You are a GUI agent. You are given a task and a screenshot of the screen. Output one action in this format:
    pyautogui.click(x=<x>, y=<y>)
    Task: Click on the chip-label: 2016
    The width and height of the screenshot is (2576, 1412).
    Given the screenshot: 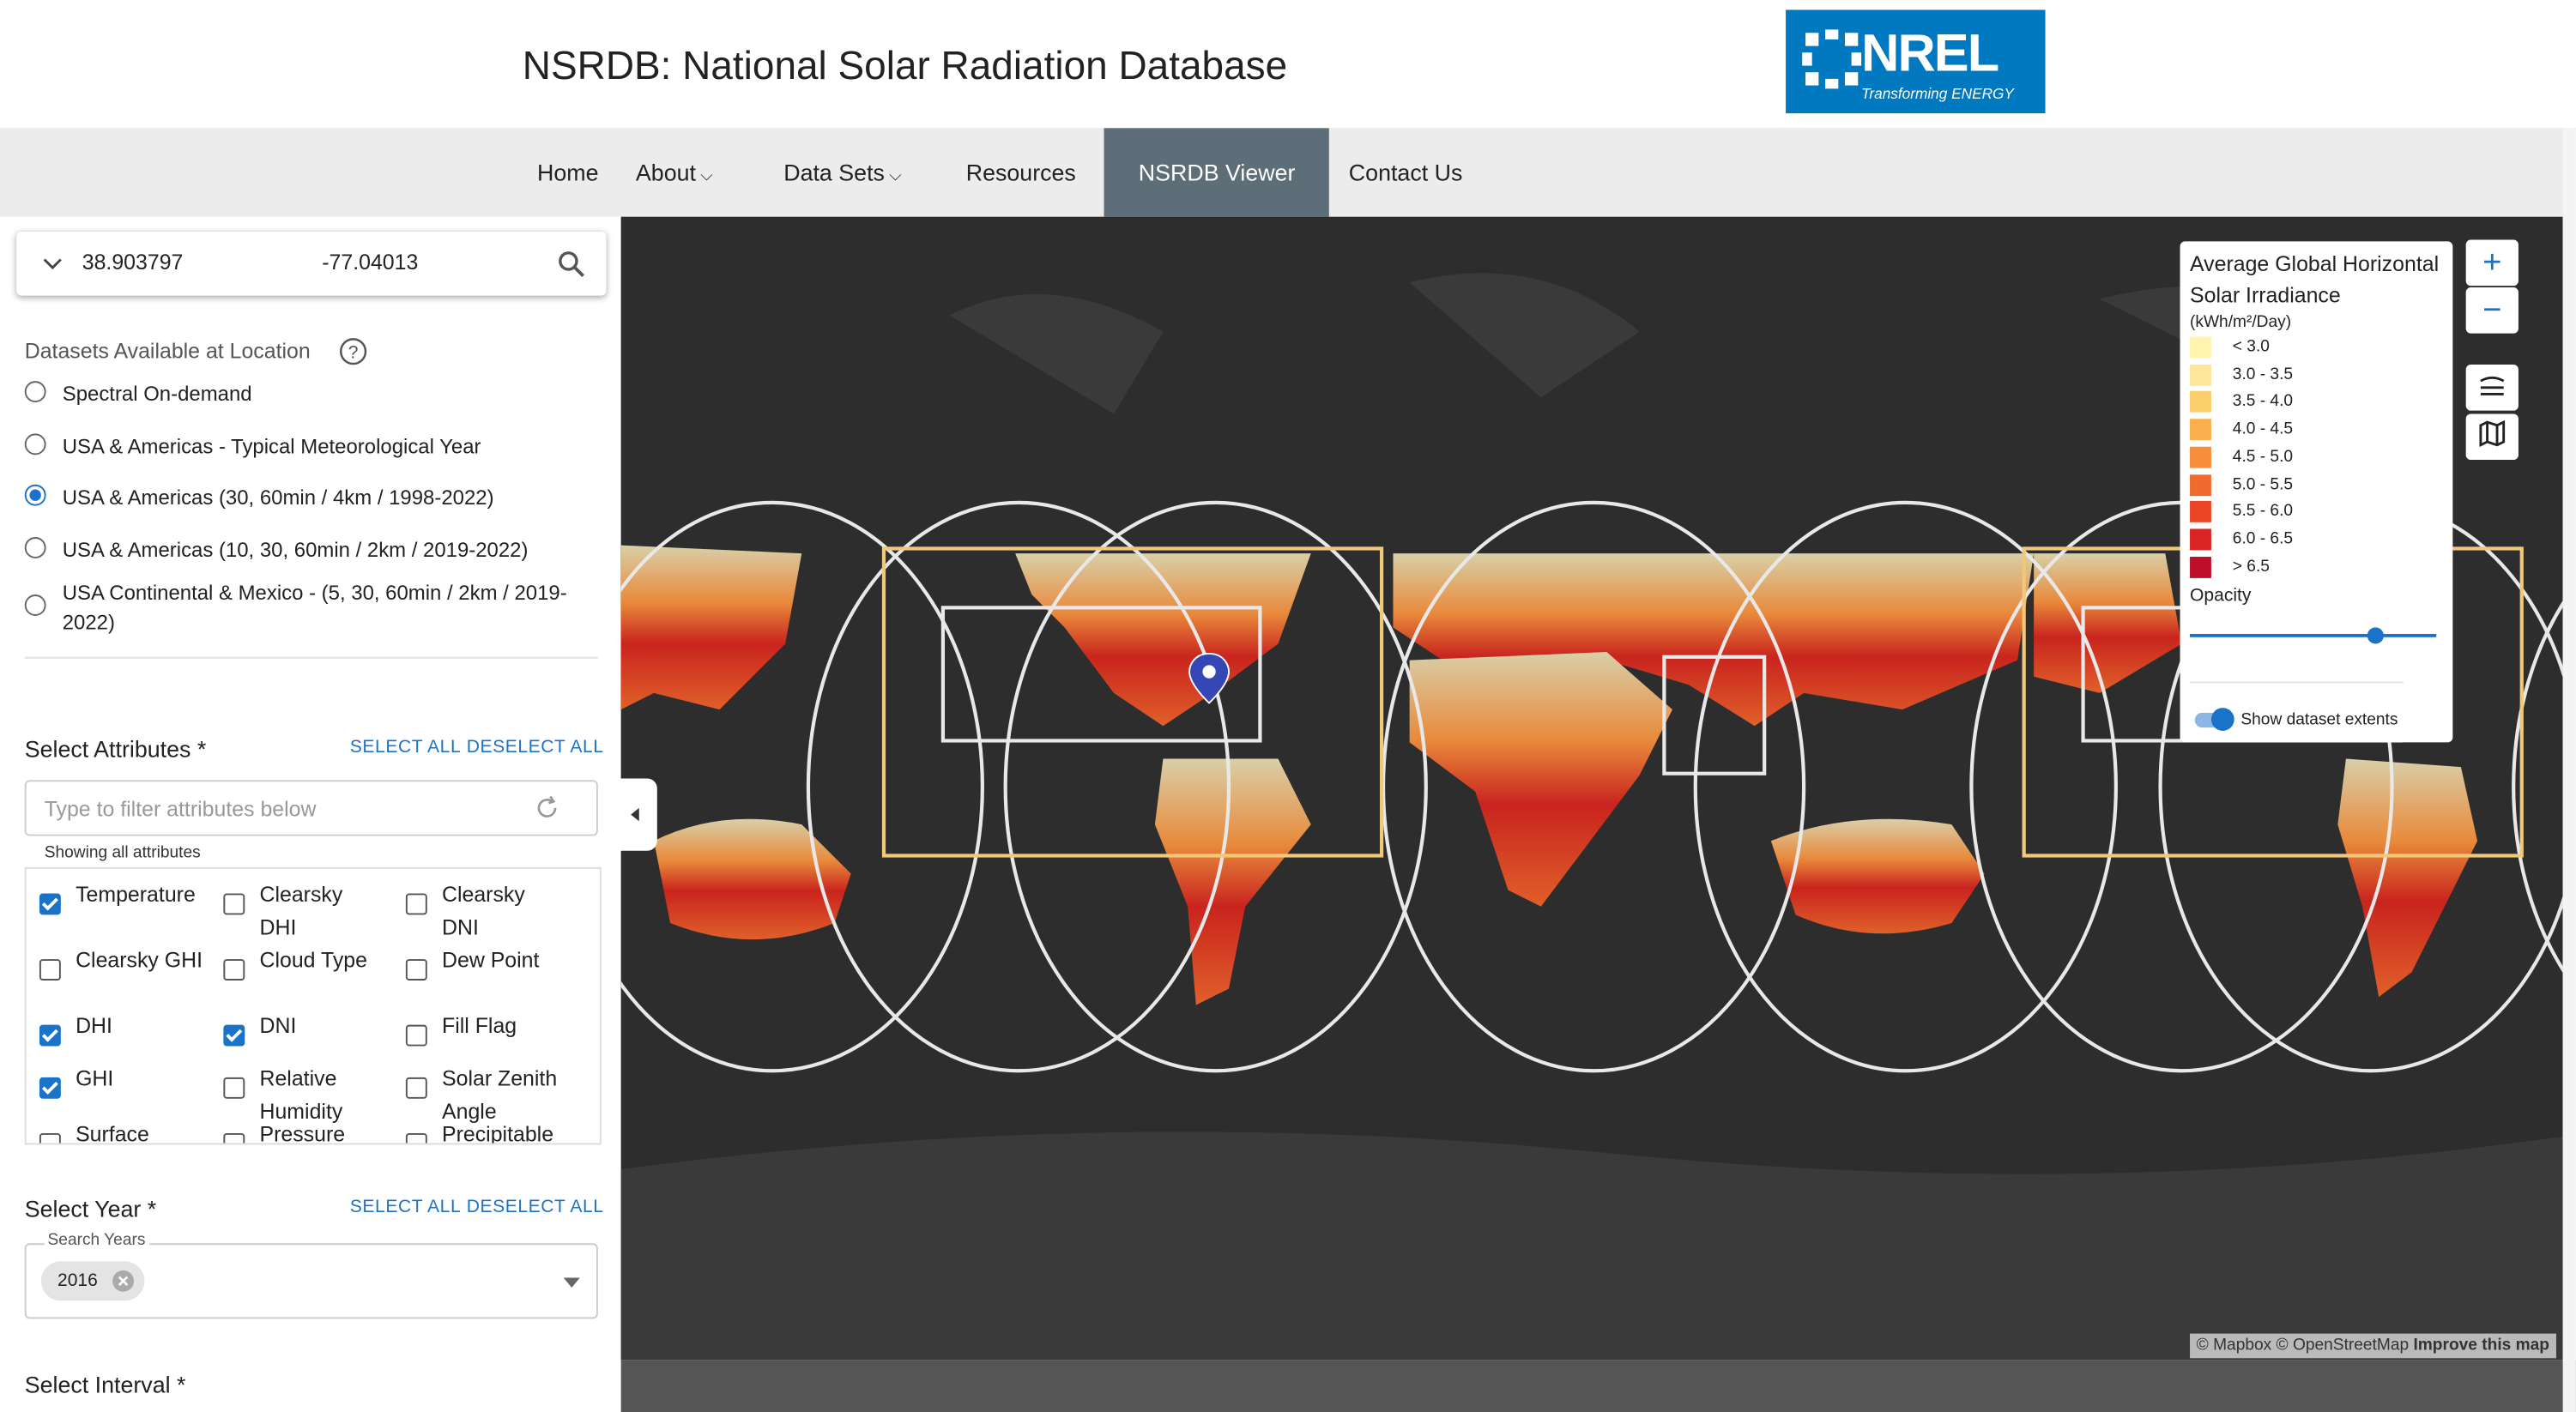 What is the action you would take?
    pyautogui.click(x=77, y=1280)
    